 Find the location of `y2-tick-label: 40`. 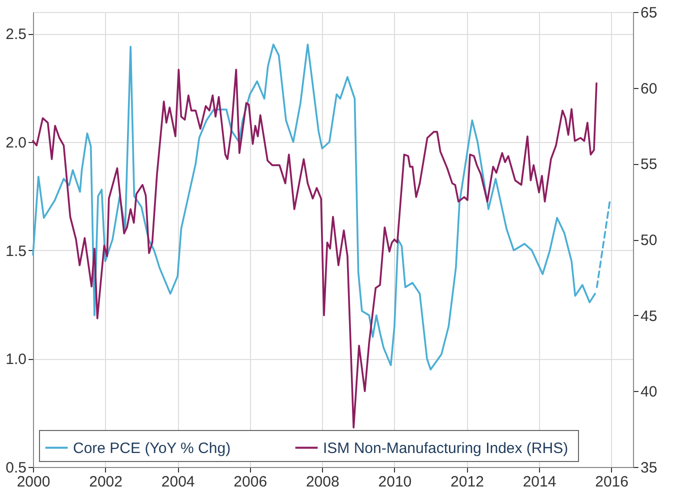

y2-tick-label: 40 is located at coordinates (649, 392).